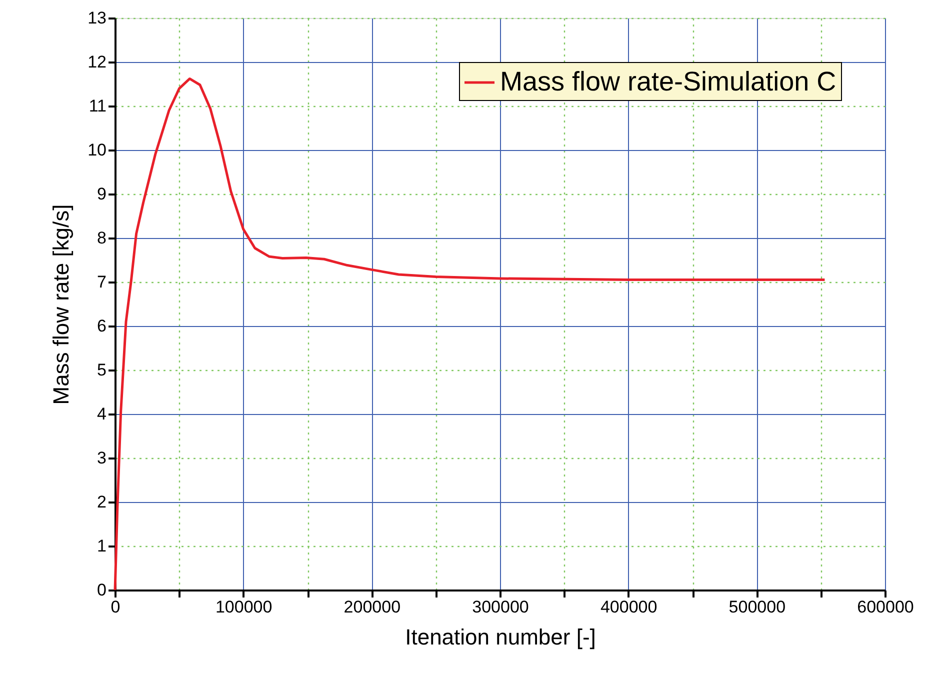 Image resolution: width=926 pixels, height=679 pixels. What do you see at coordinates (101, 282) in the screenshot?
I see `y-tick-label: 7` at bounding box center [101, 282].